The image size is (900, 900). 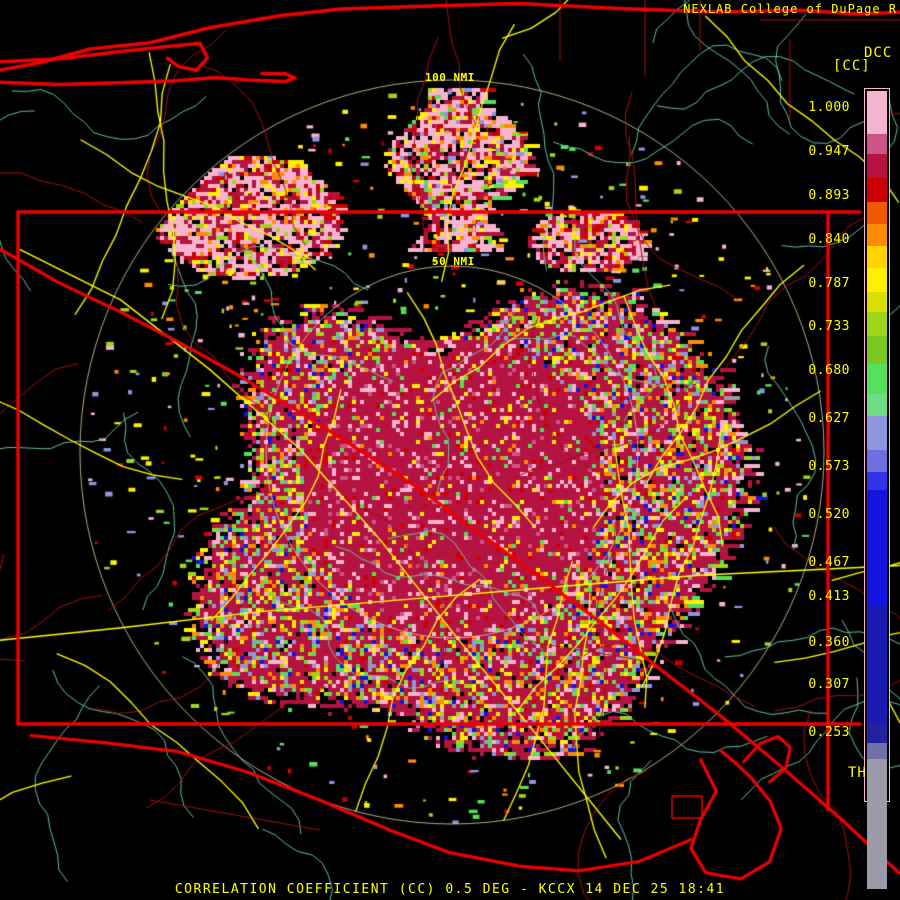 What do you see at coordinates (450, 77) in the screenshot?
I see `range-ring-label-100nmi: 100 NMI` at bounding box center [450, 77].